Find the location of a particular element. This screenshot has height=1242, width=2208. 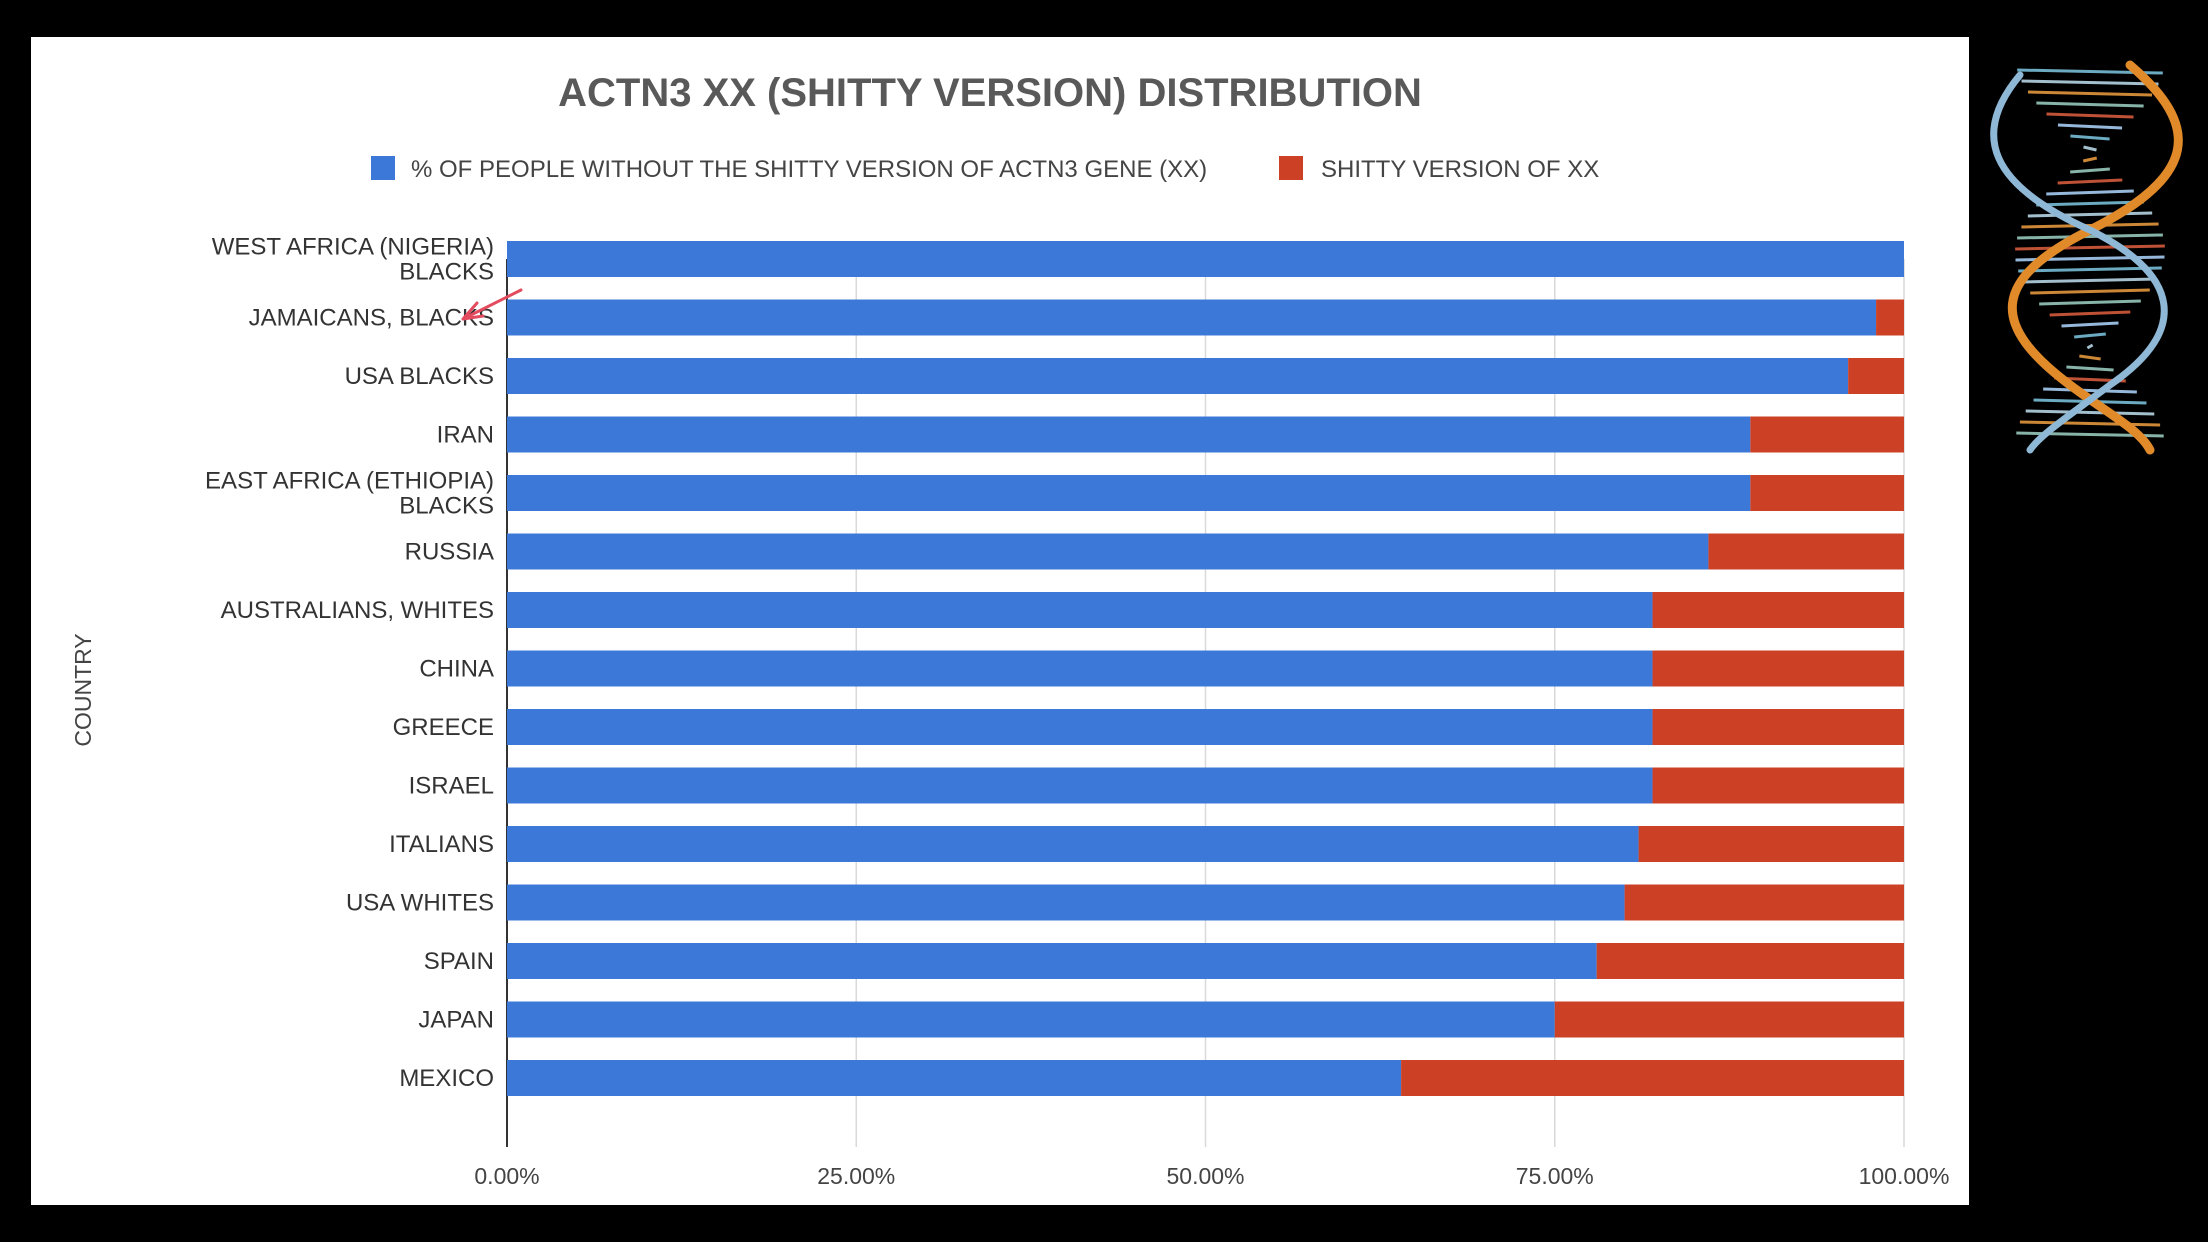

category-label: USA WHITES is located at coordinates (420, 903).